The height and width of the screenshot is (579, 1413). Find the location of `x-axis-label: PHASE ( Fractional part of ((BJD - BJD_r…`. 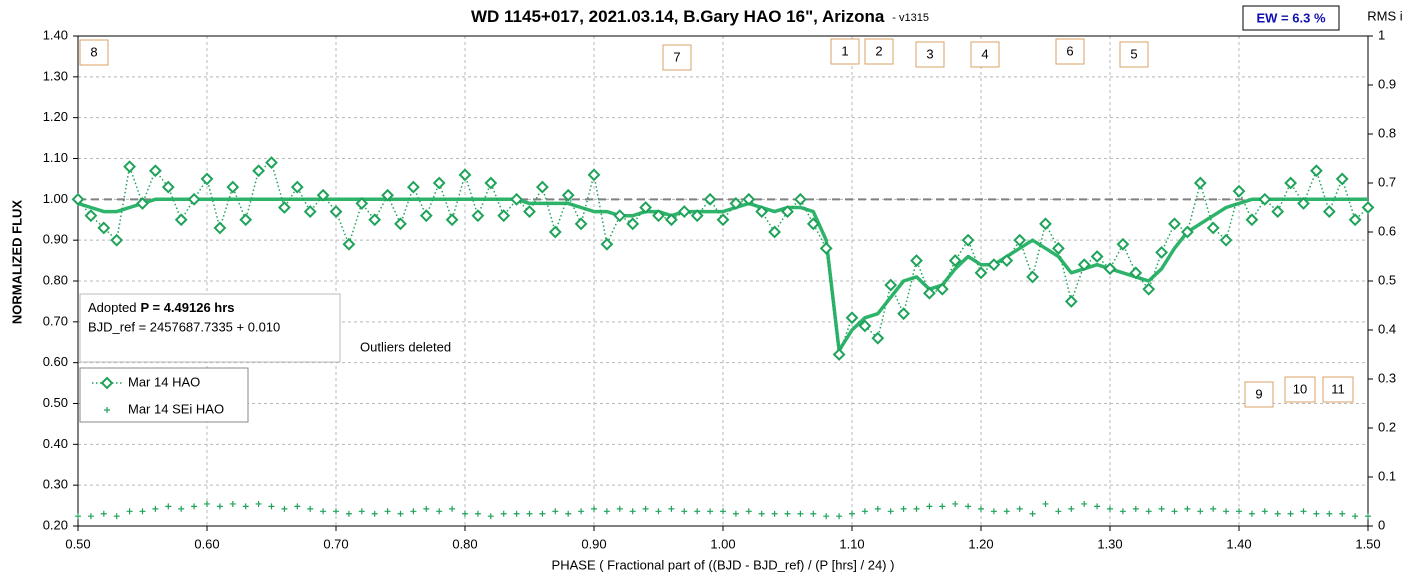

x-axis-label: PHASE ( Fractional part of ((BJD - BJD_r… is located at coordinates (723, 564).